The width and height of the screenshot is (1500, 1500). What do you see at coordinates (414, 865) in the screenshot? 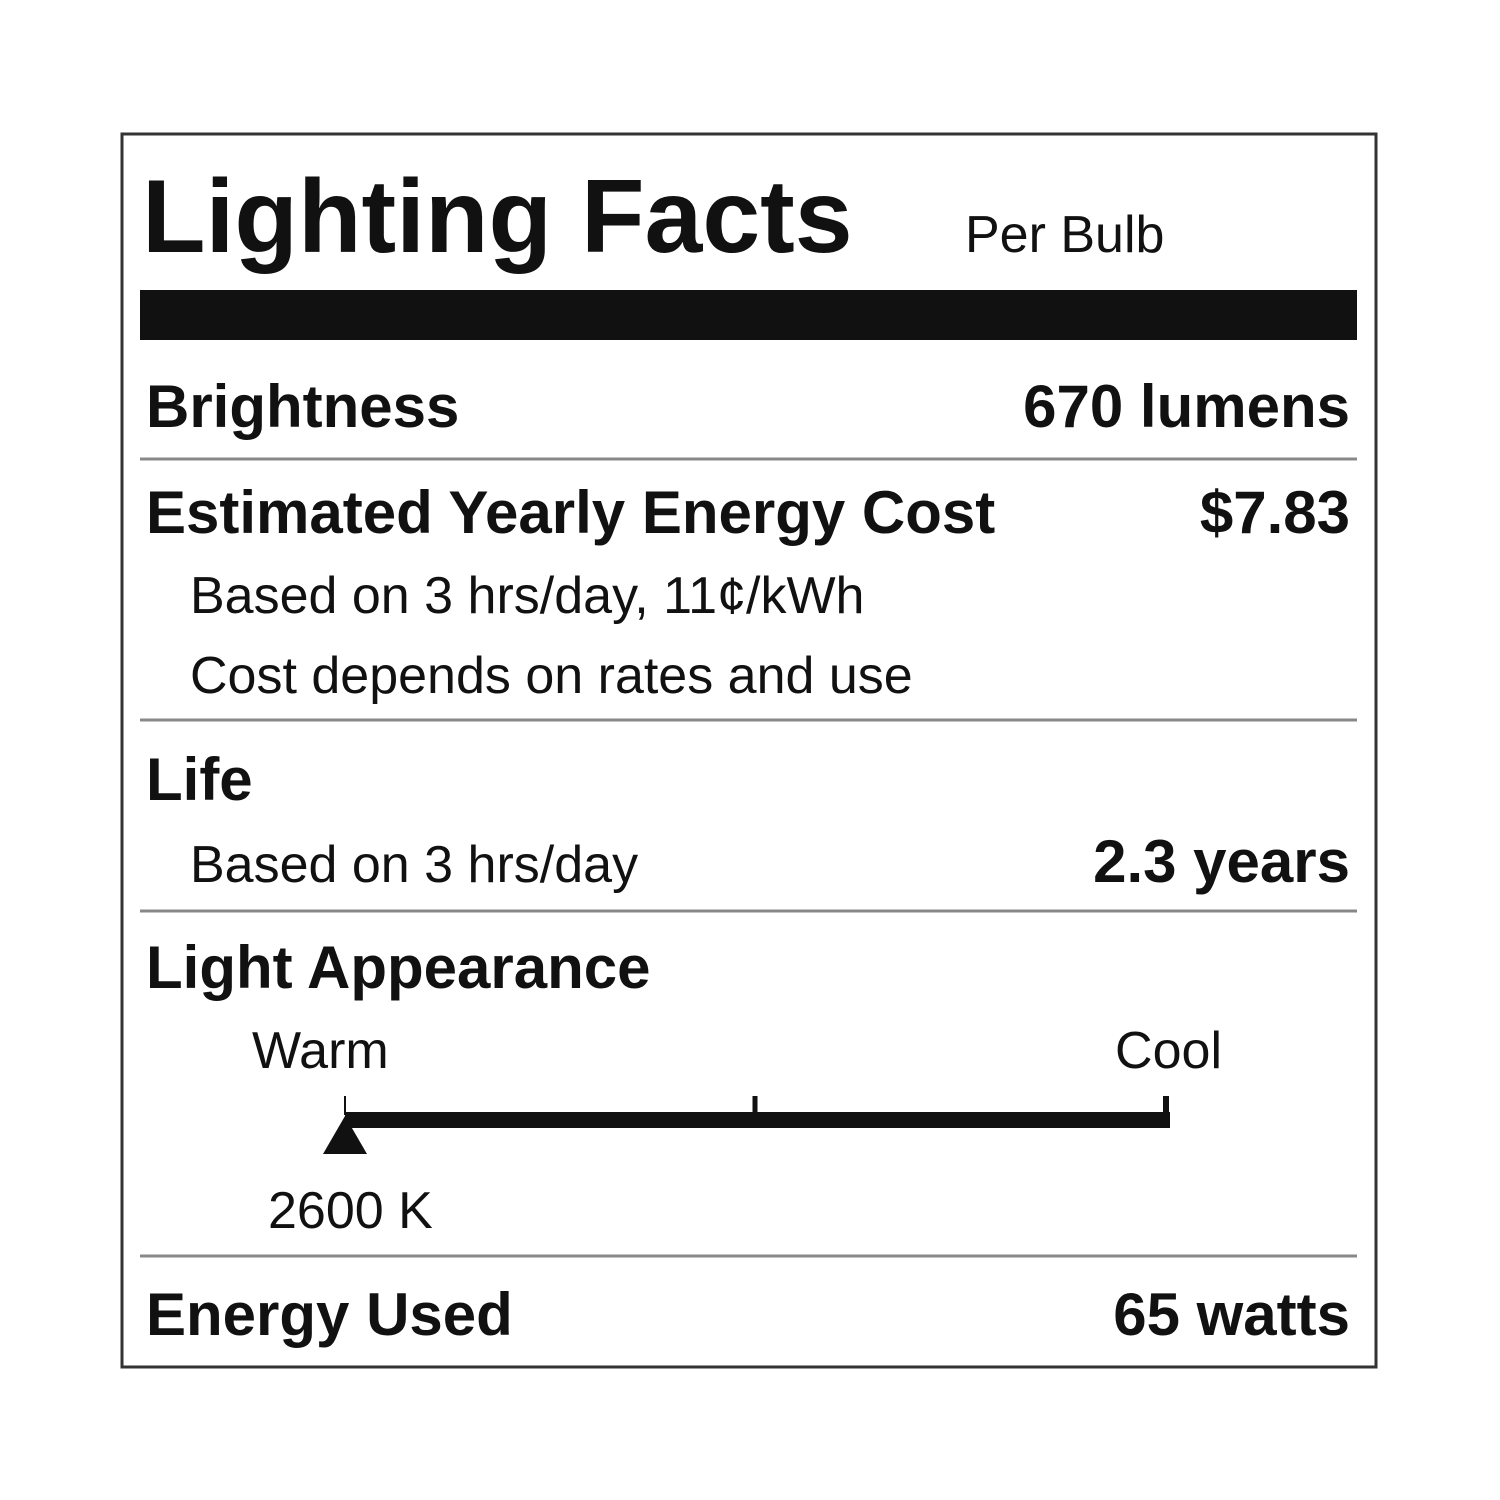
I see `life-note: Based on 3 hrs/day` at bounding box center [414, 865].